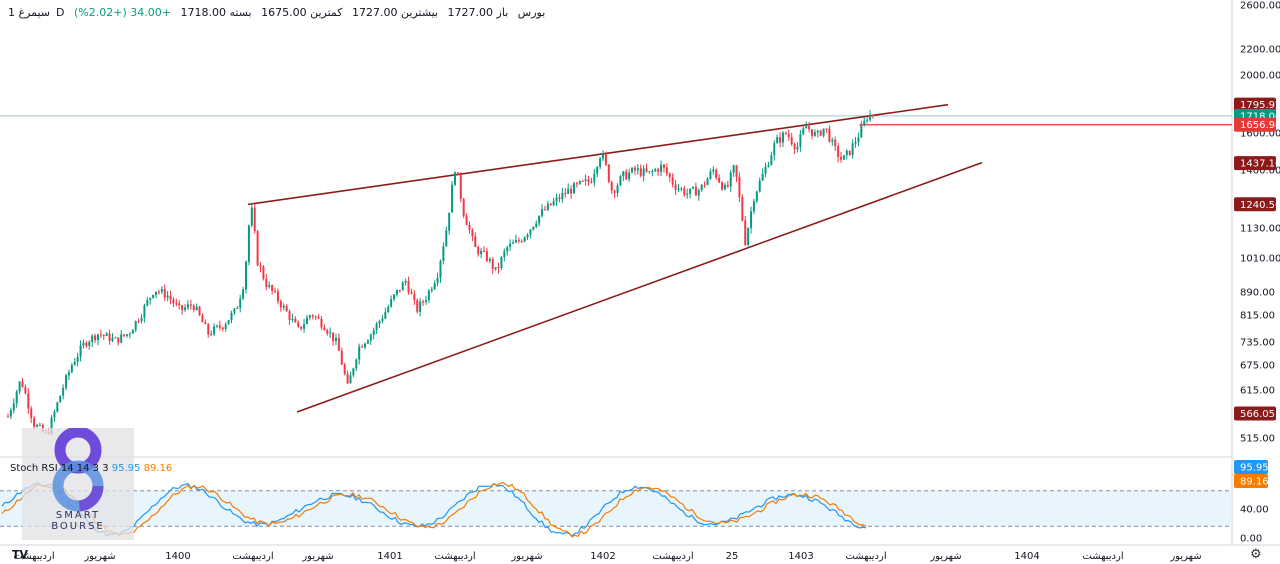  I want to click on price-badge-label: 1718.00, so click(1260, 116).